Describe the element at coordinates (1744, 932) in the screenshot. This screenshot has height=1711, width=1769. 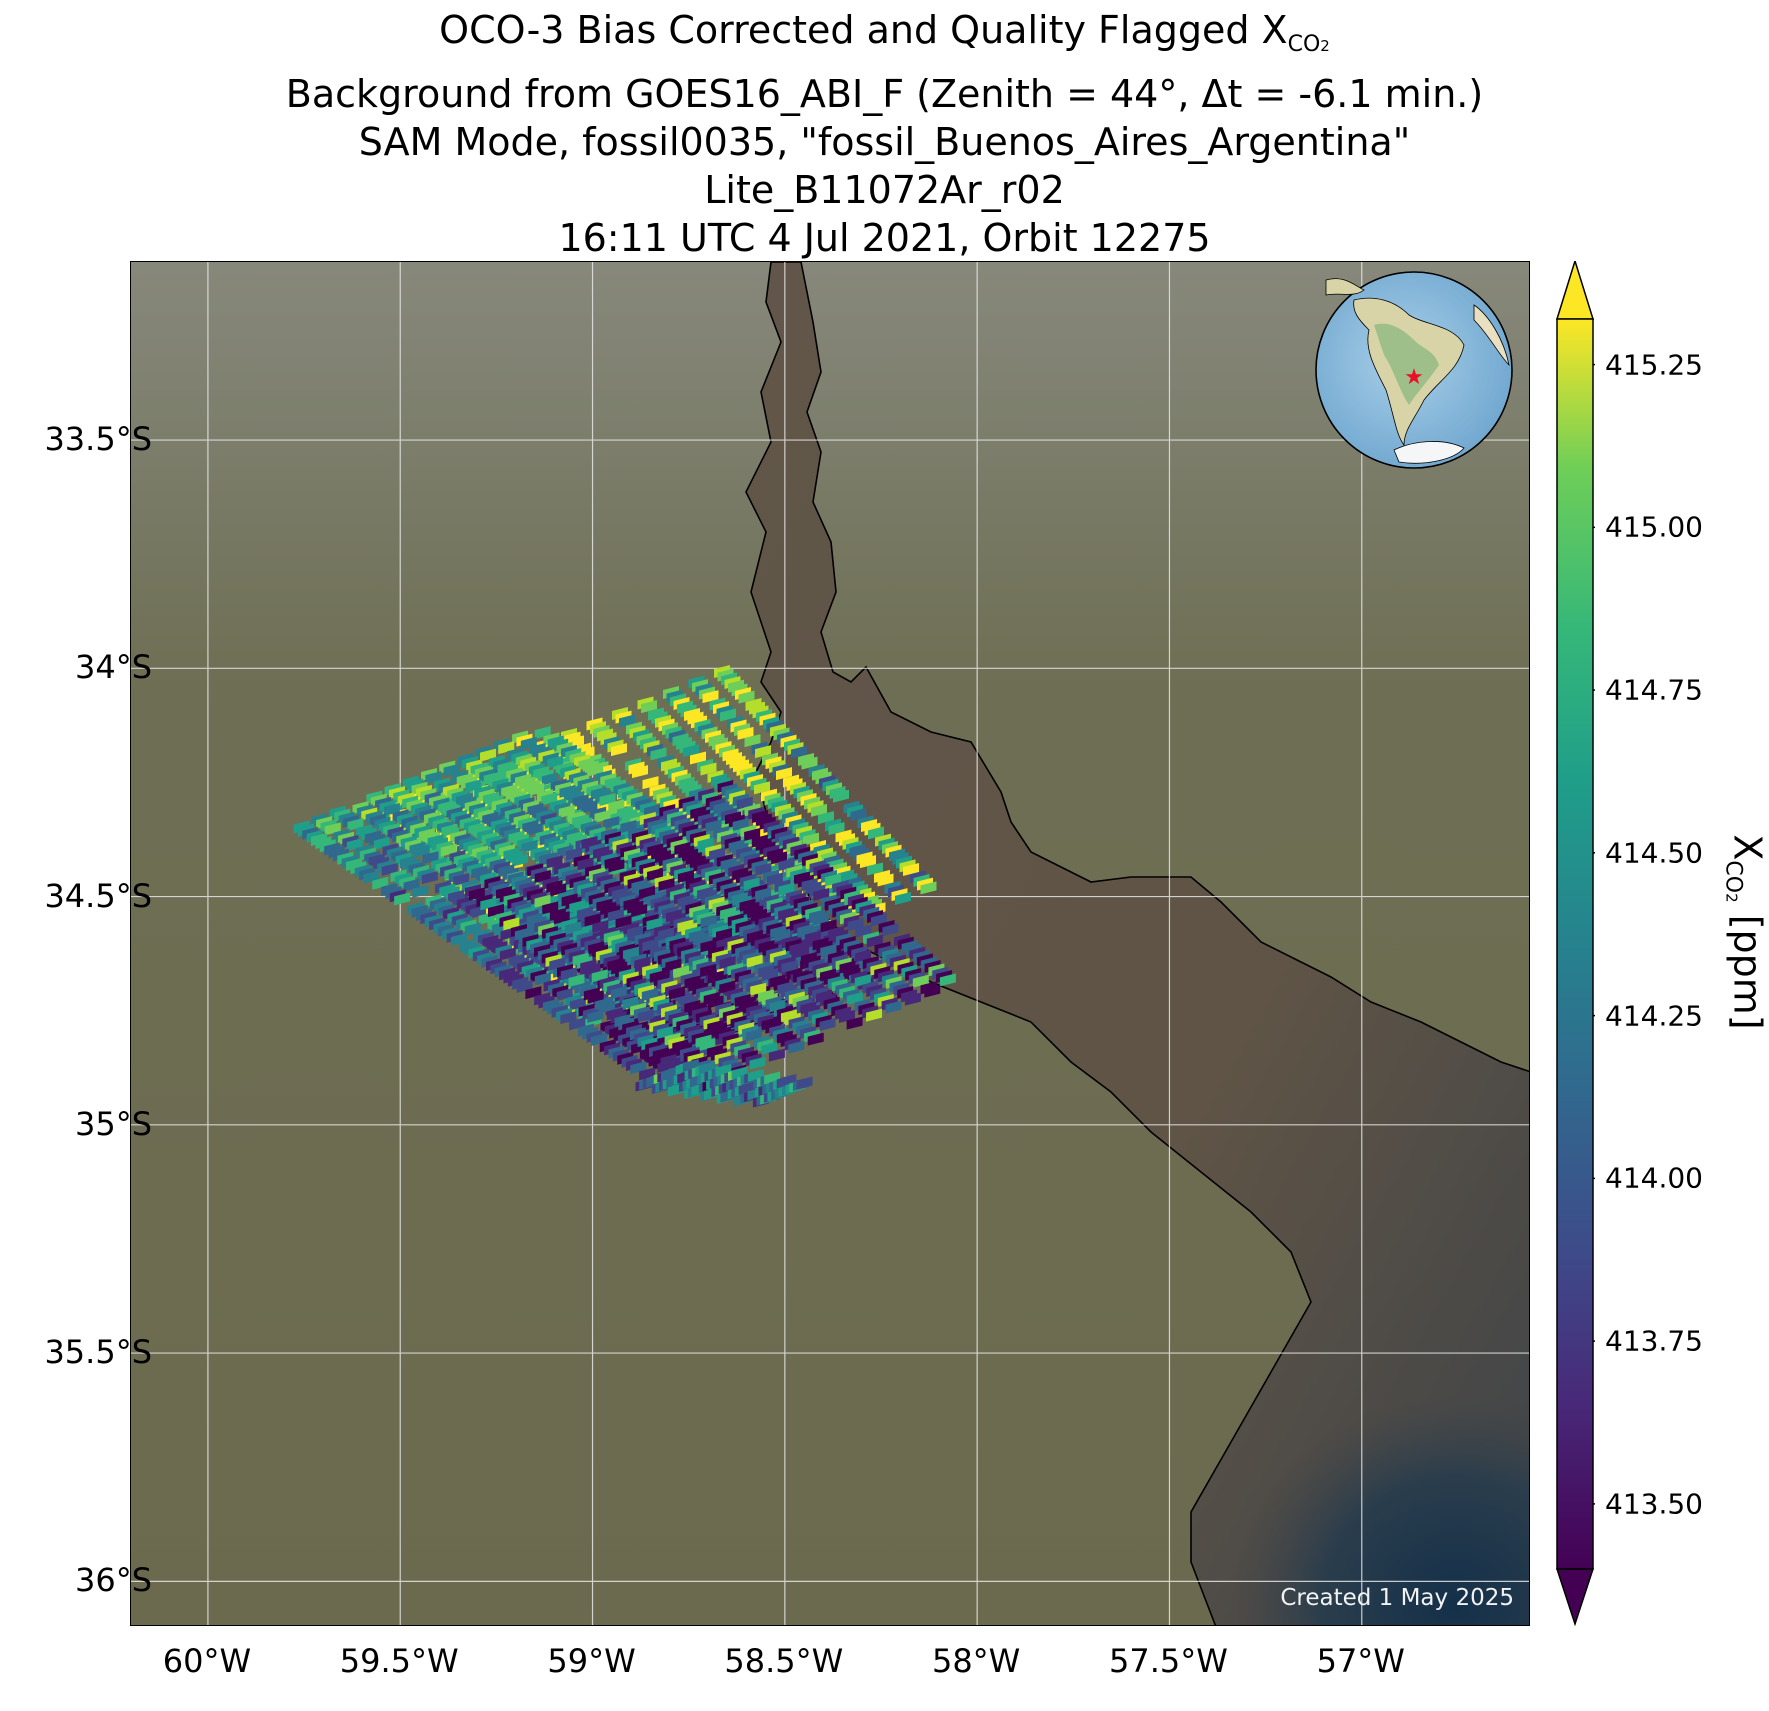
I see `colorbar-label: XCO2 [ppm]` at that location.